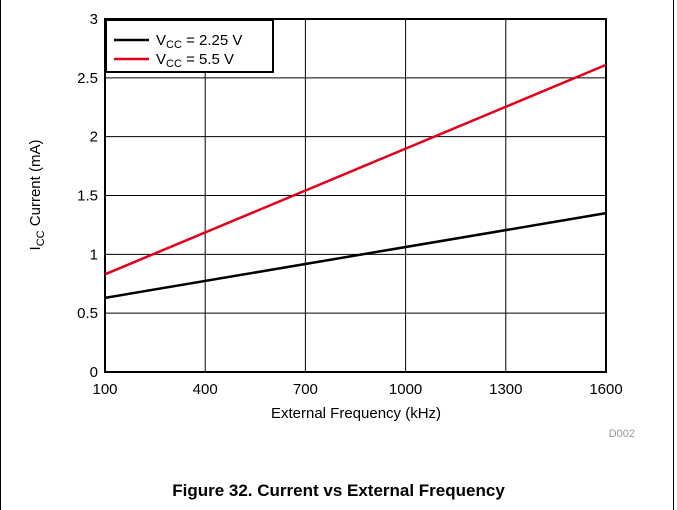  I want to click on x-axis-label: External Frequency (kHz), so click(356, 413).